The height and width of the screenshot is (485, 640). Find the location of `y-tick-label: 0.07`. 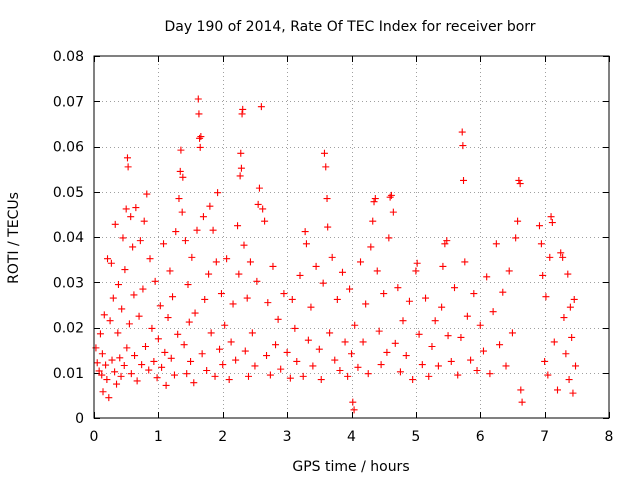

y-tick-label: 0.07 is located at coordinates (68, 102).